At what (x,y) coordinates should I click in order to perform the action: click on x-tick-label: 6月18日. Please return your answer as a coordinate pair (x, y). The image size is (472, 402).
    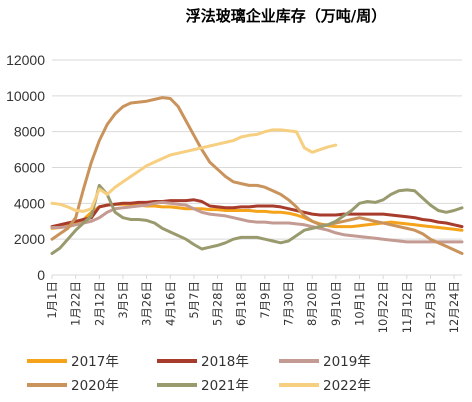
    Looking at the image, I should click on (241, 303).